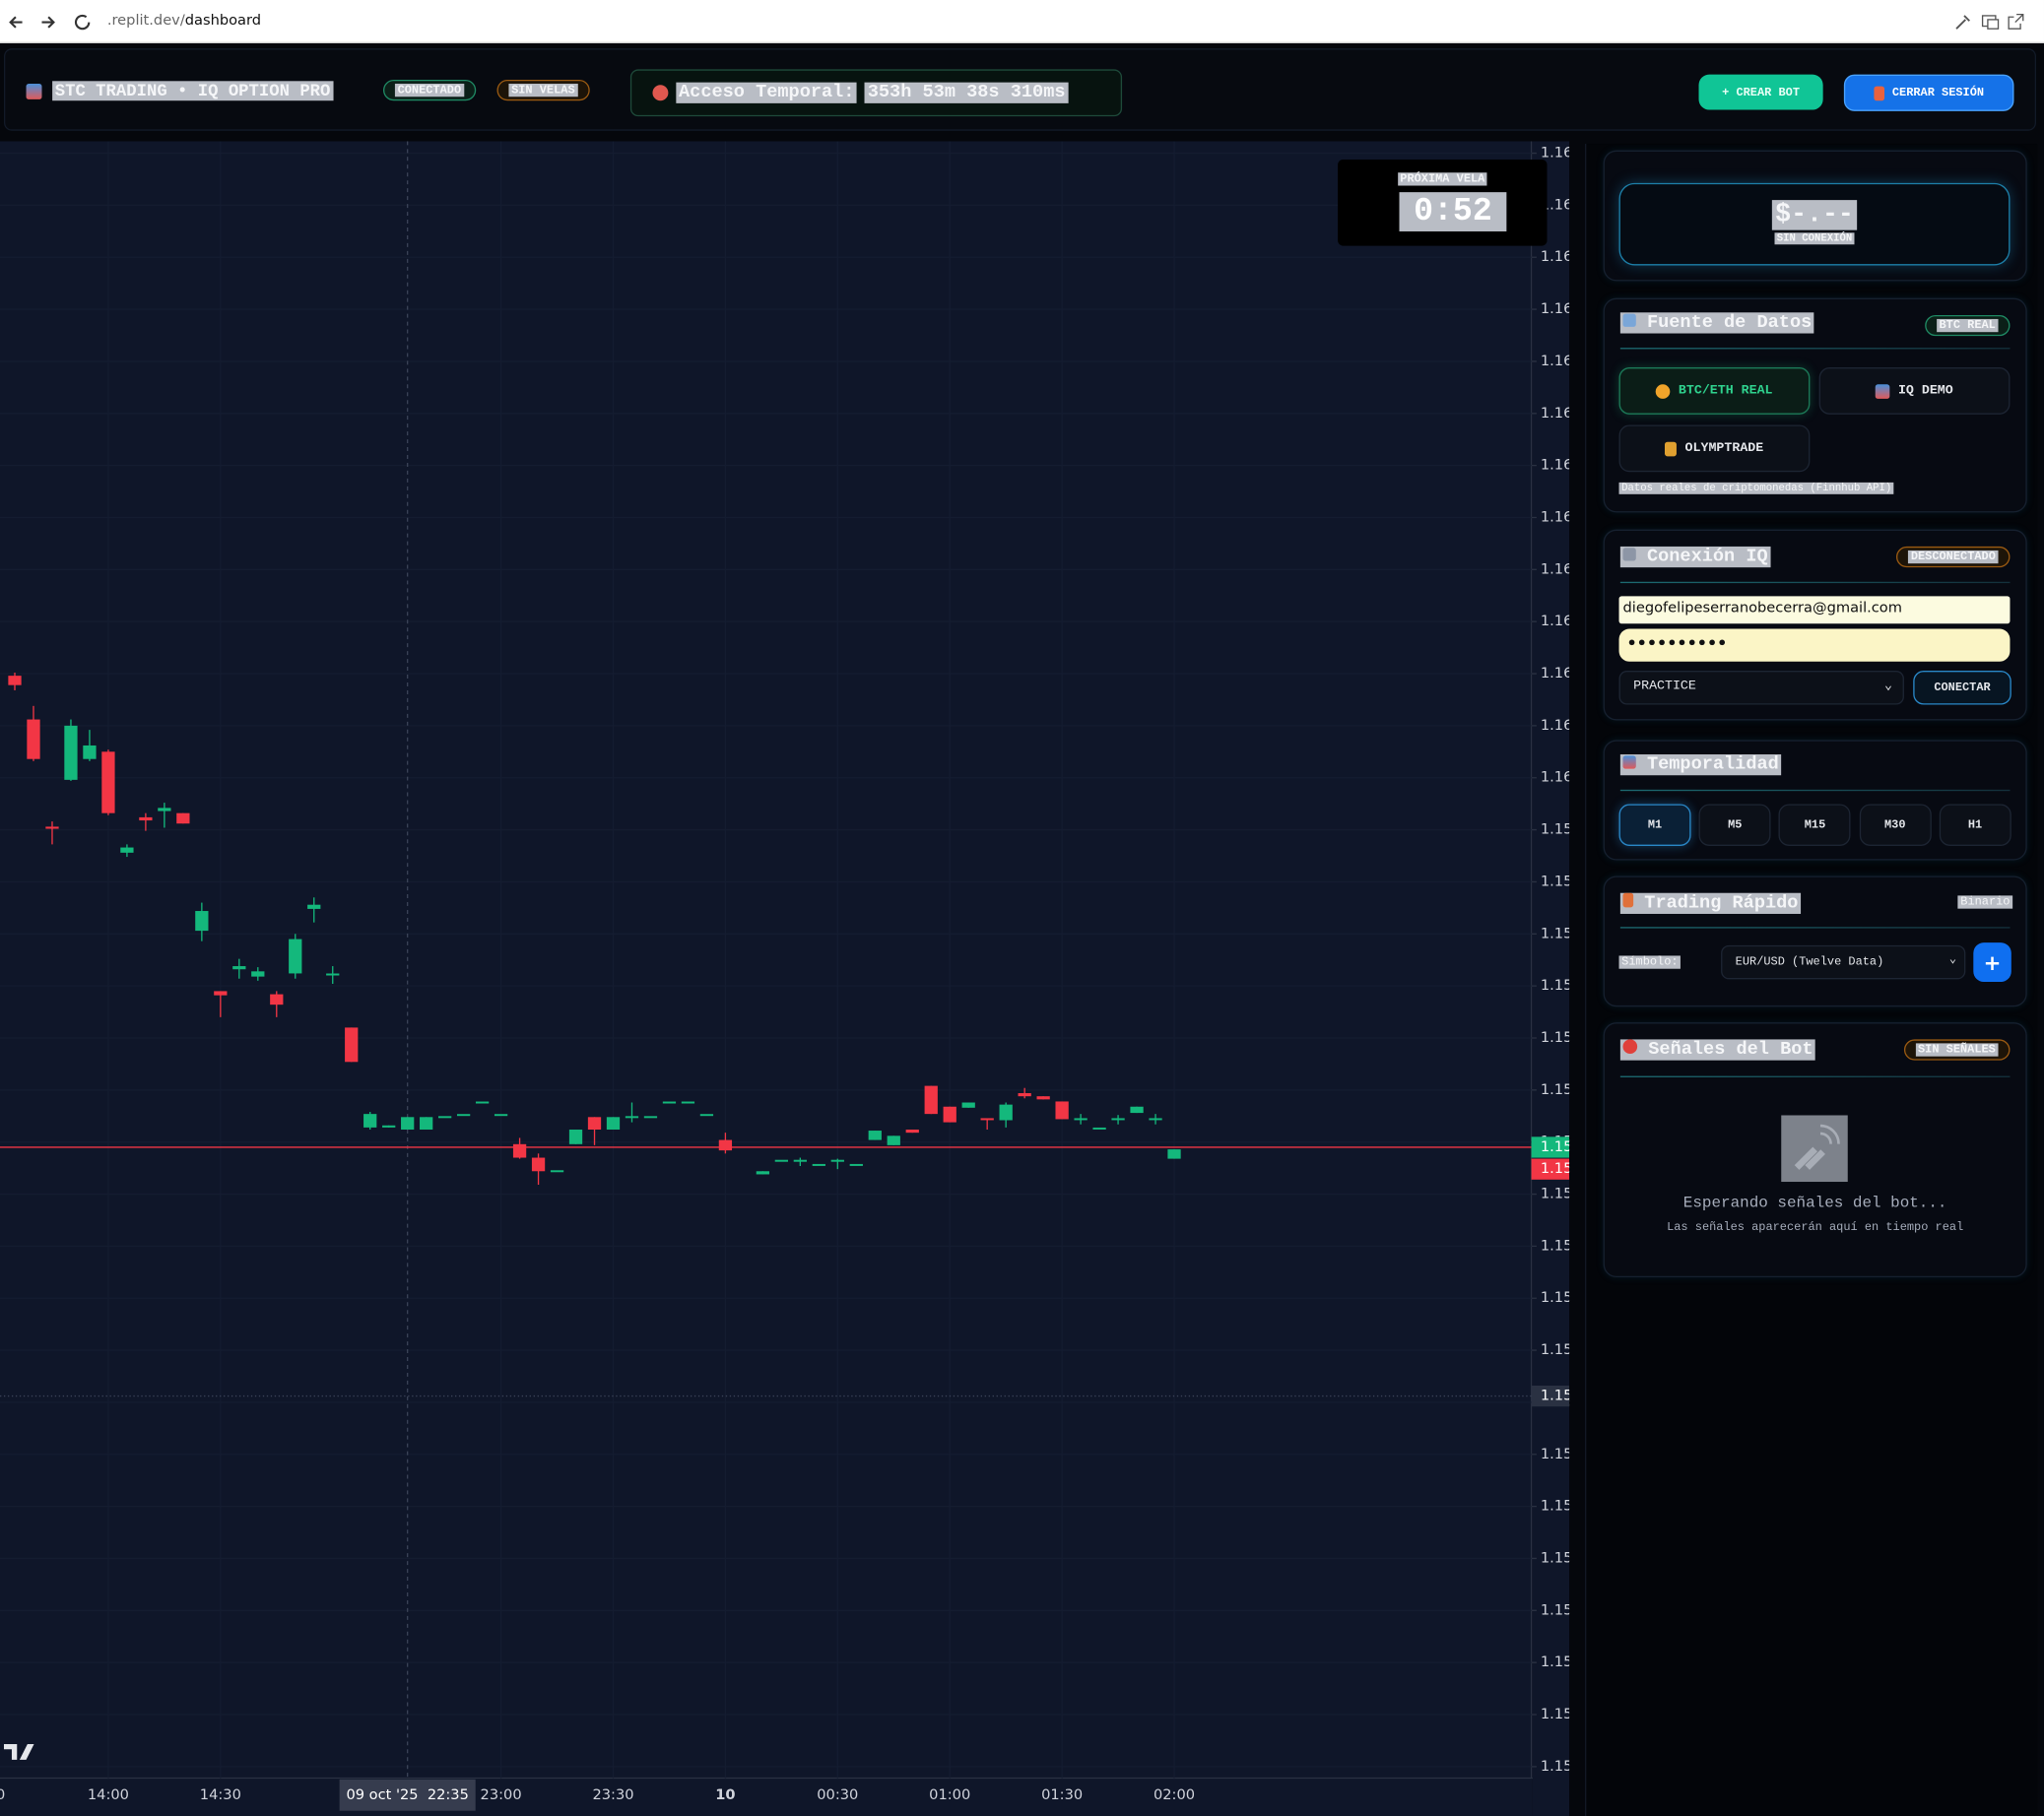  I want to click on source-option: BTC/ETH REAL, so click(1714, 391).